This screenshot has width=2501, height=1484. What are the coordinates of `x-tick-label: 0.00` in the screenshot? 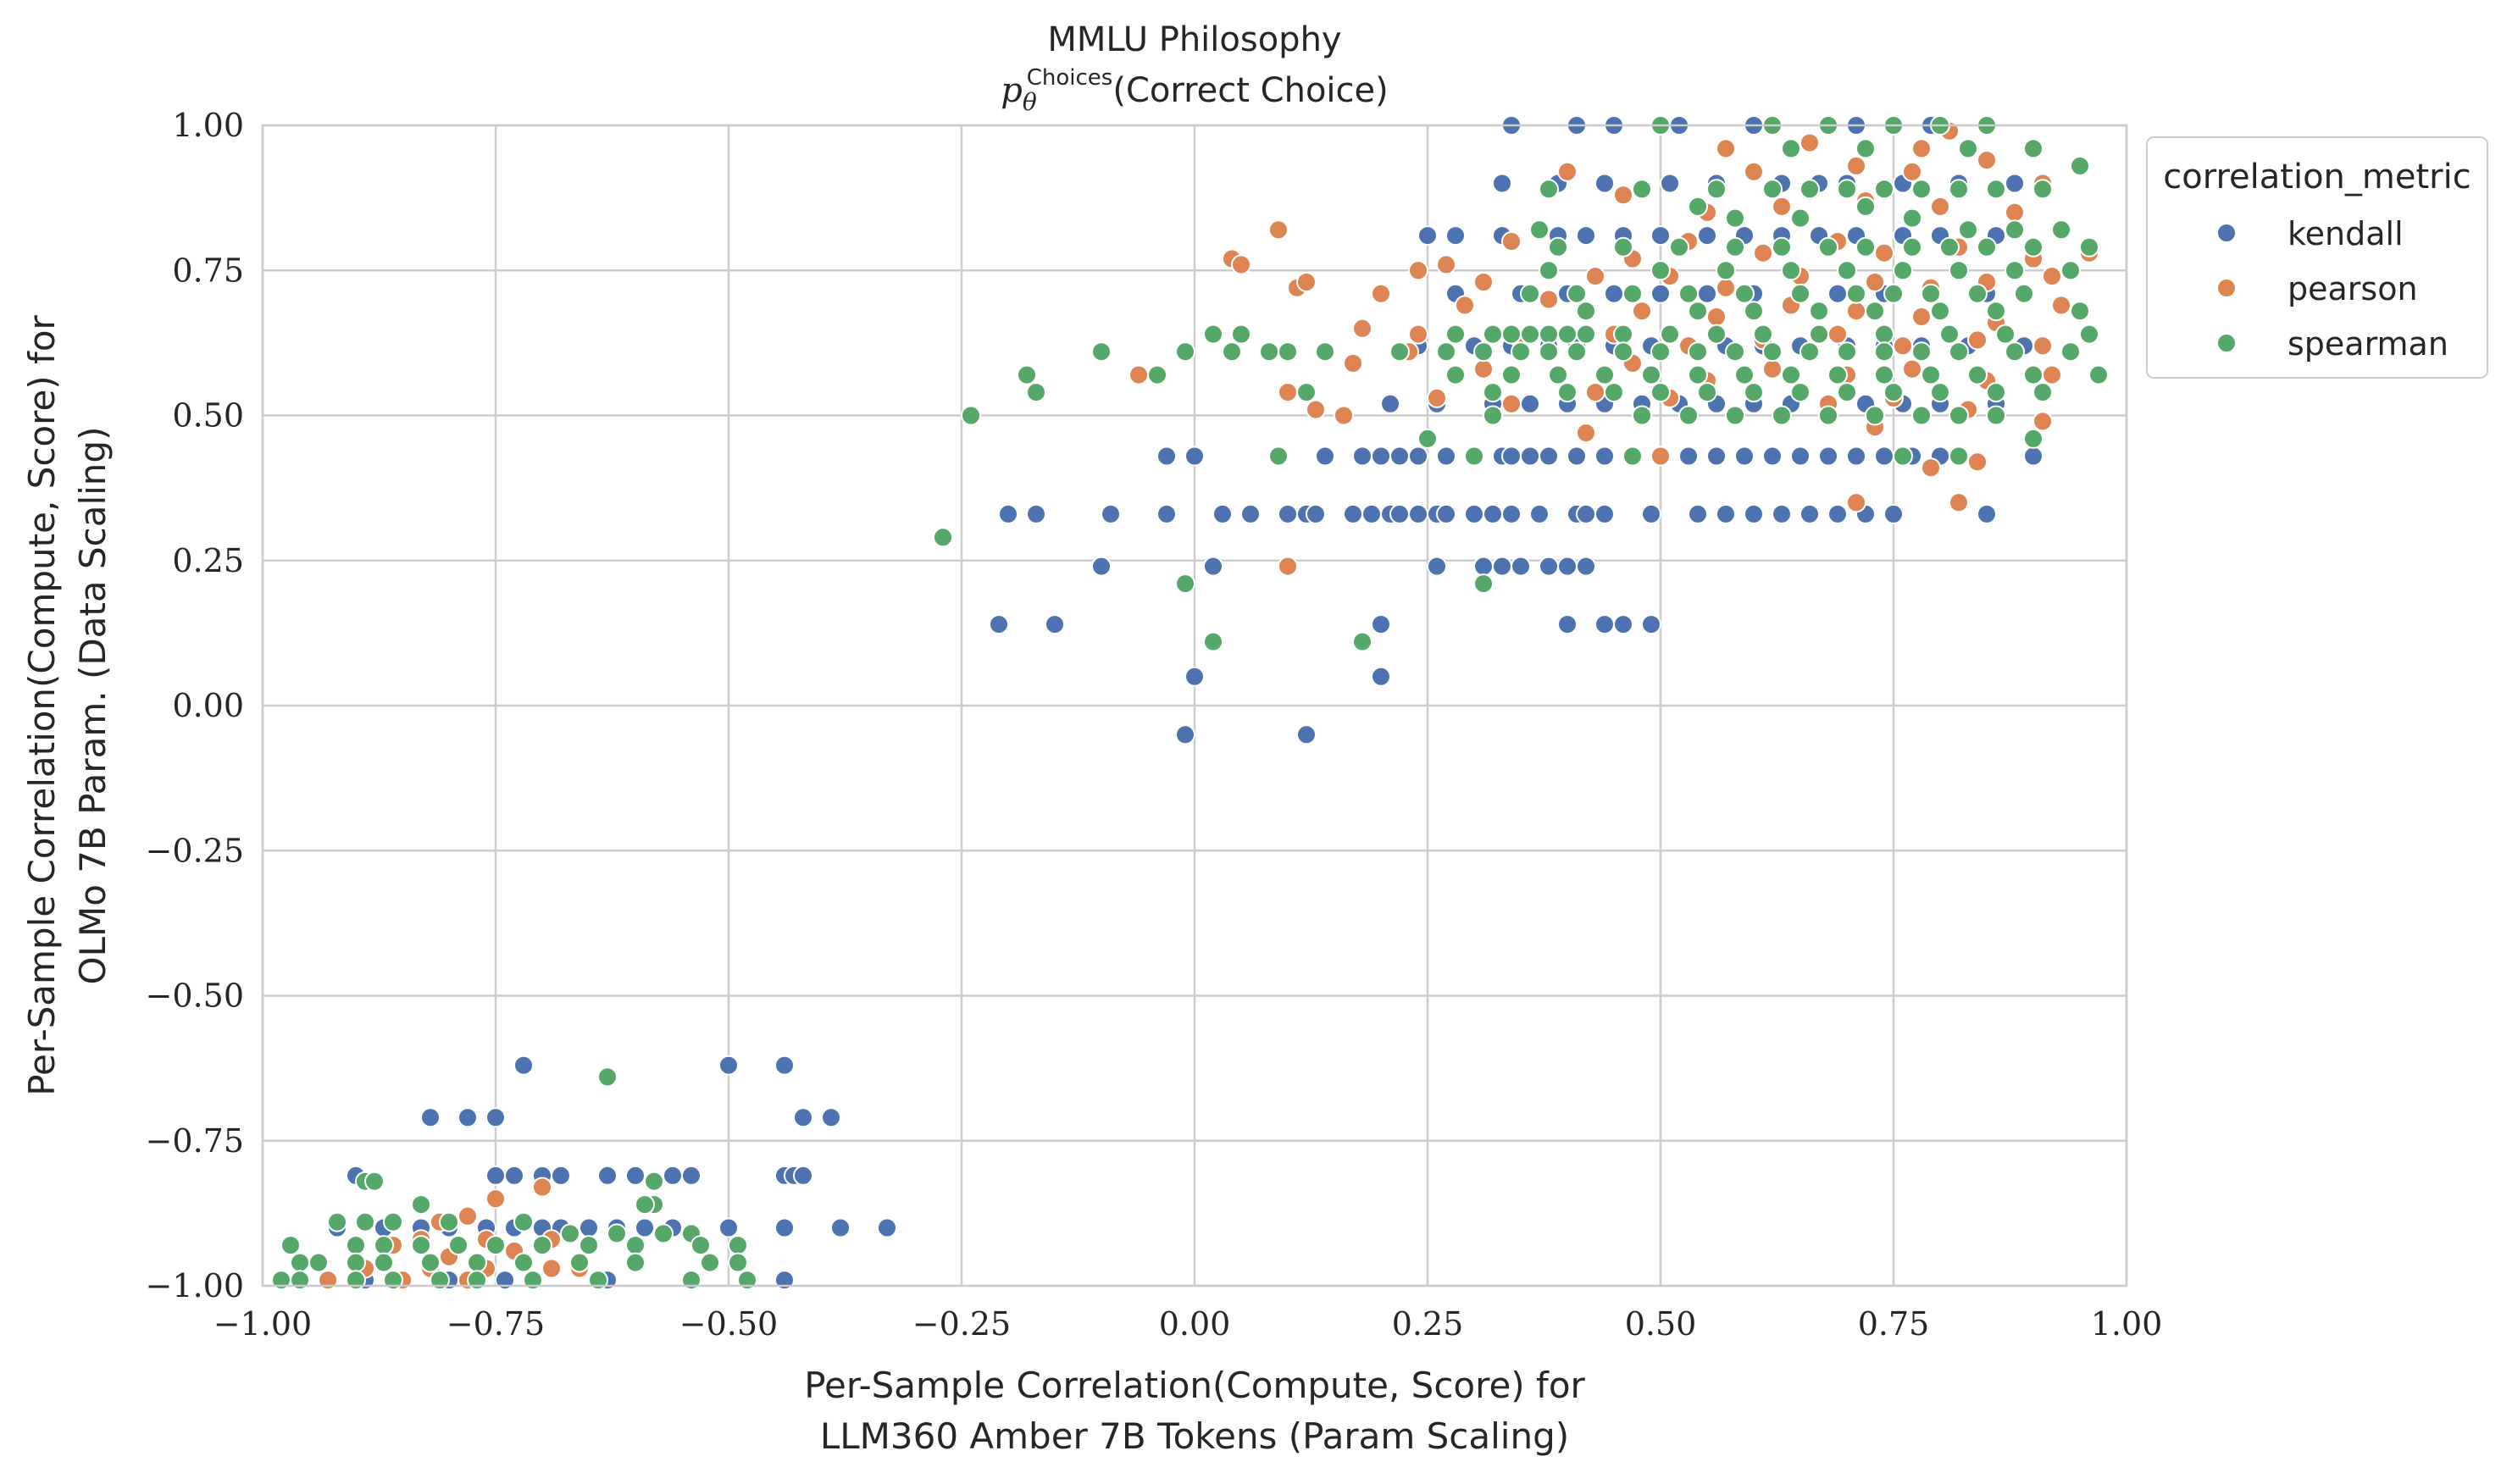 It's located at (1195, 1324).